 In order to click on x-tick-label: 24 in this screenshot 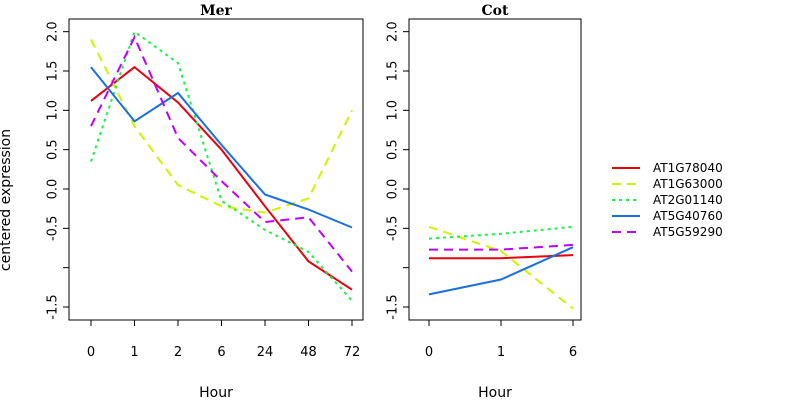, I will do `click(265, 352)`.